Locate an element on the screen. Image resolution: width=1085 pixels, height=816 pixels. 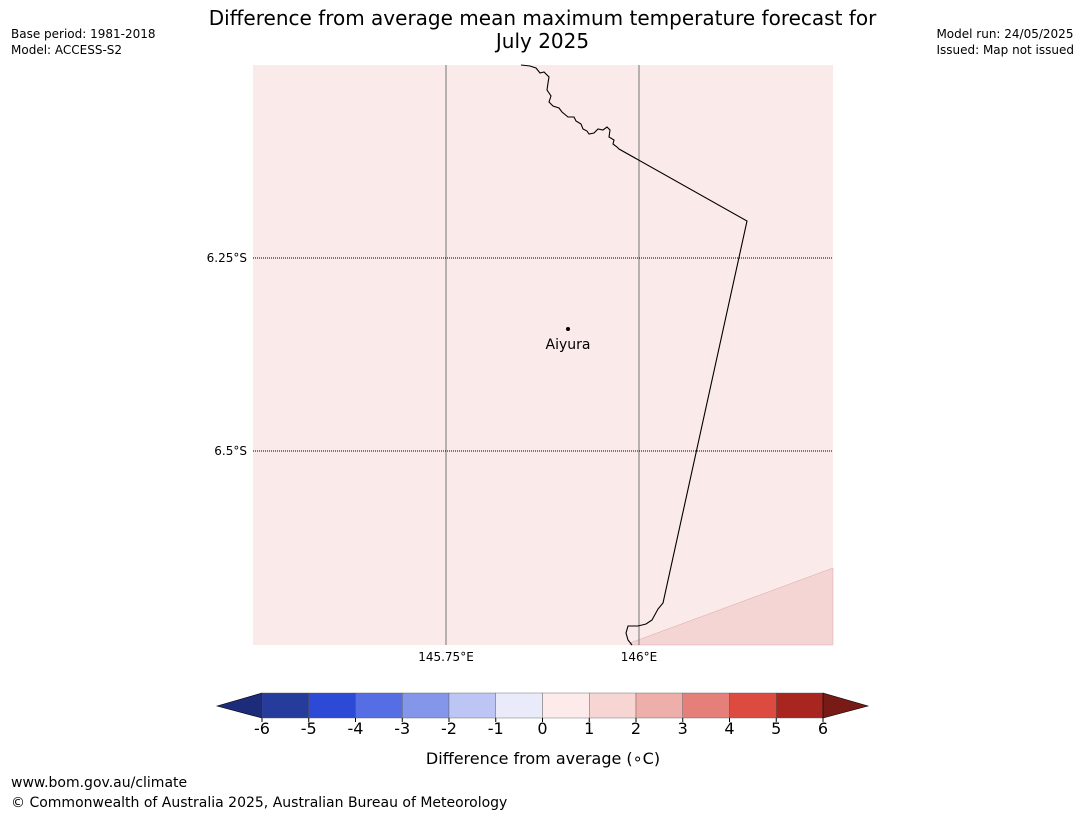
footer-url: www.bom.gov.au/climate is located at coordinates (99, 783).